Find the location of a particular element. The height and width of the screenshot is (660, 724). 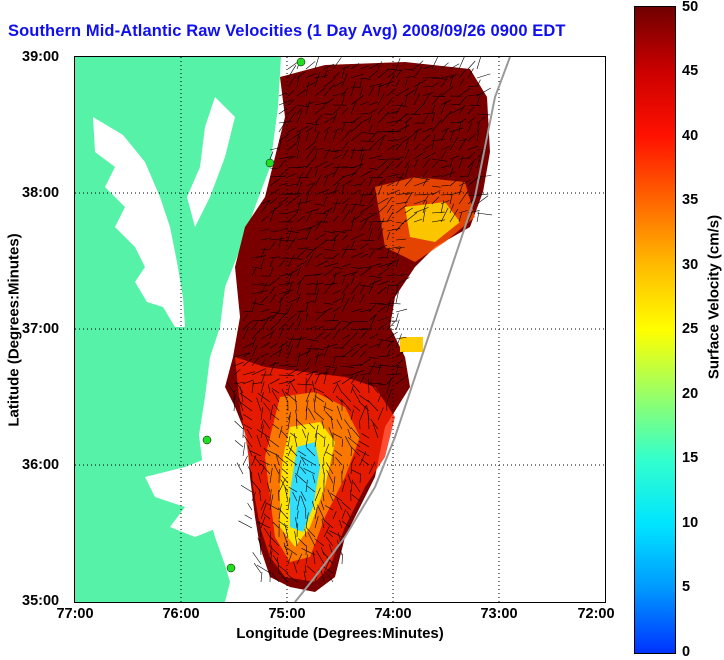

y-tick-label: 36:00 is located at coordinates (40, 465).